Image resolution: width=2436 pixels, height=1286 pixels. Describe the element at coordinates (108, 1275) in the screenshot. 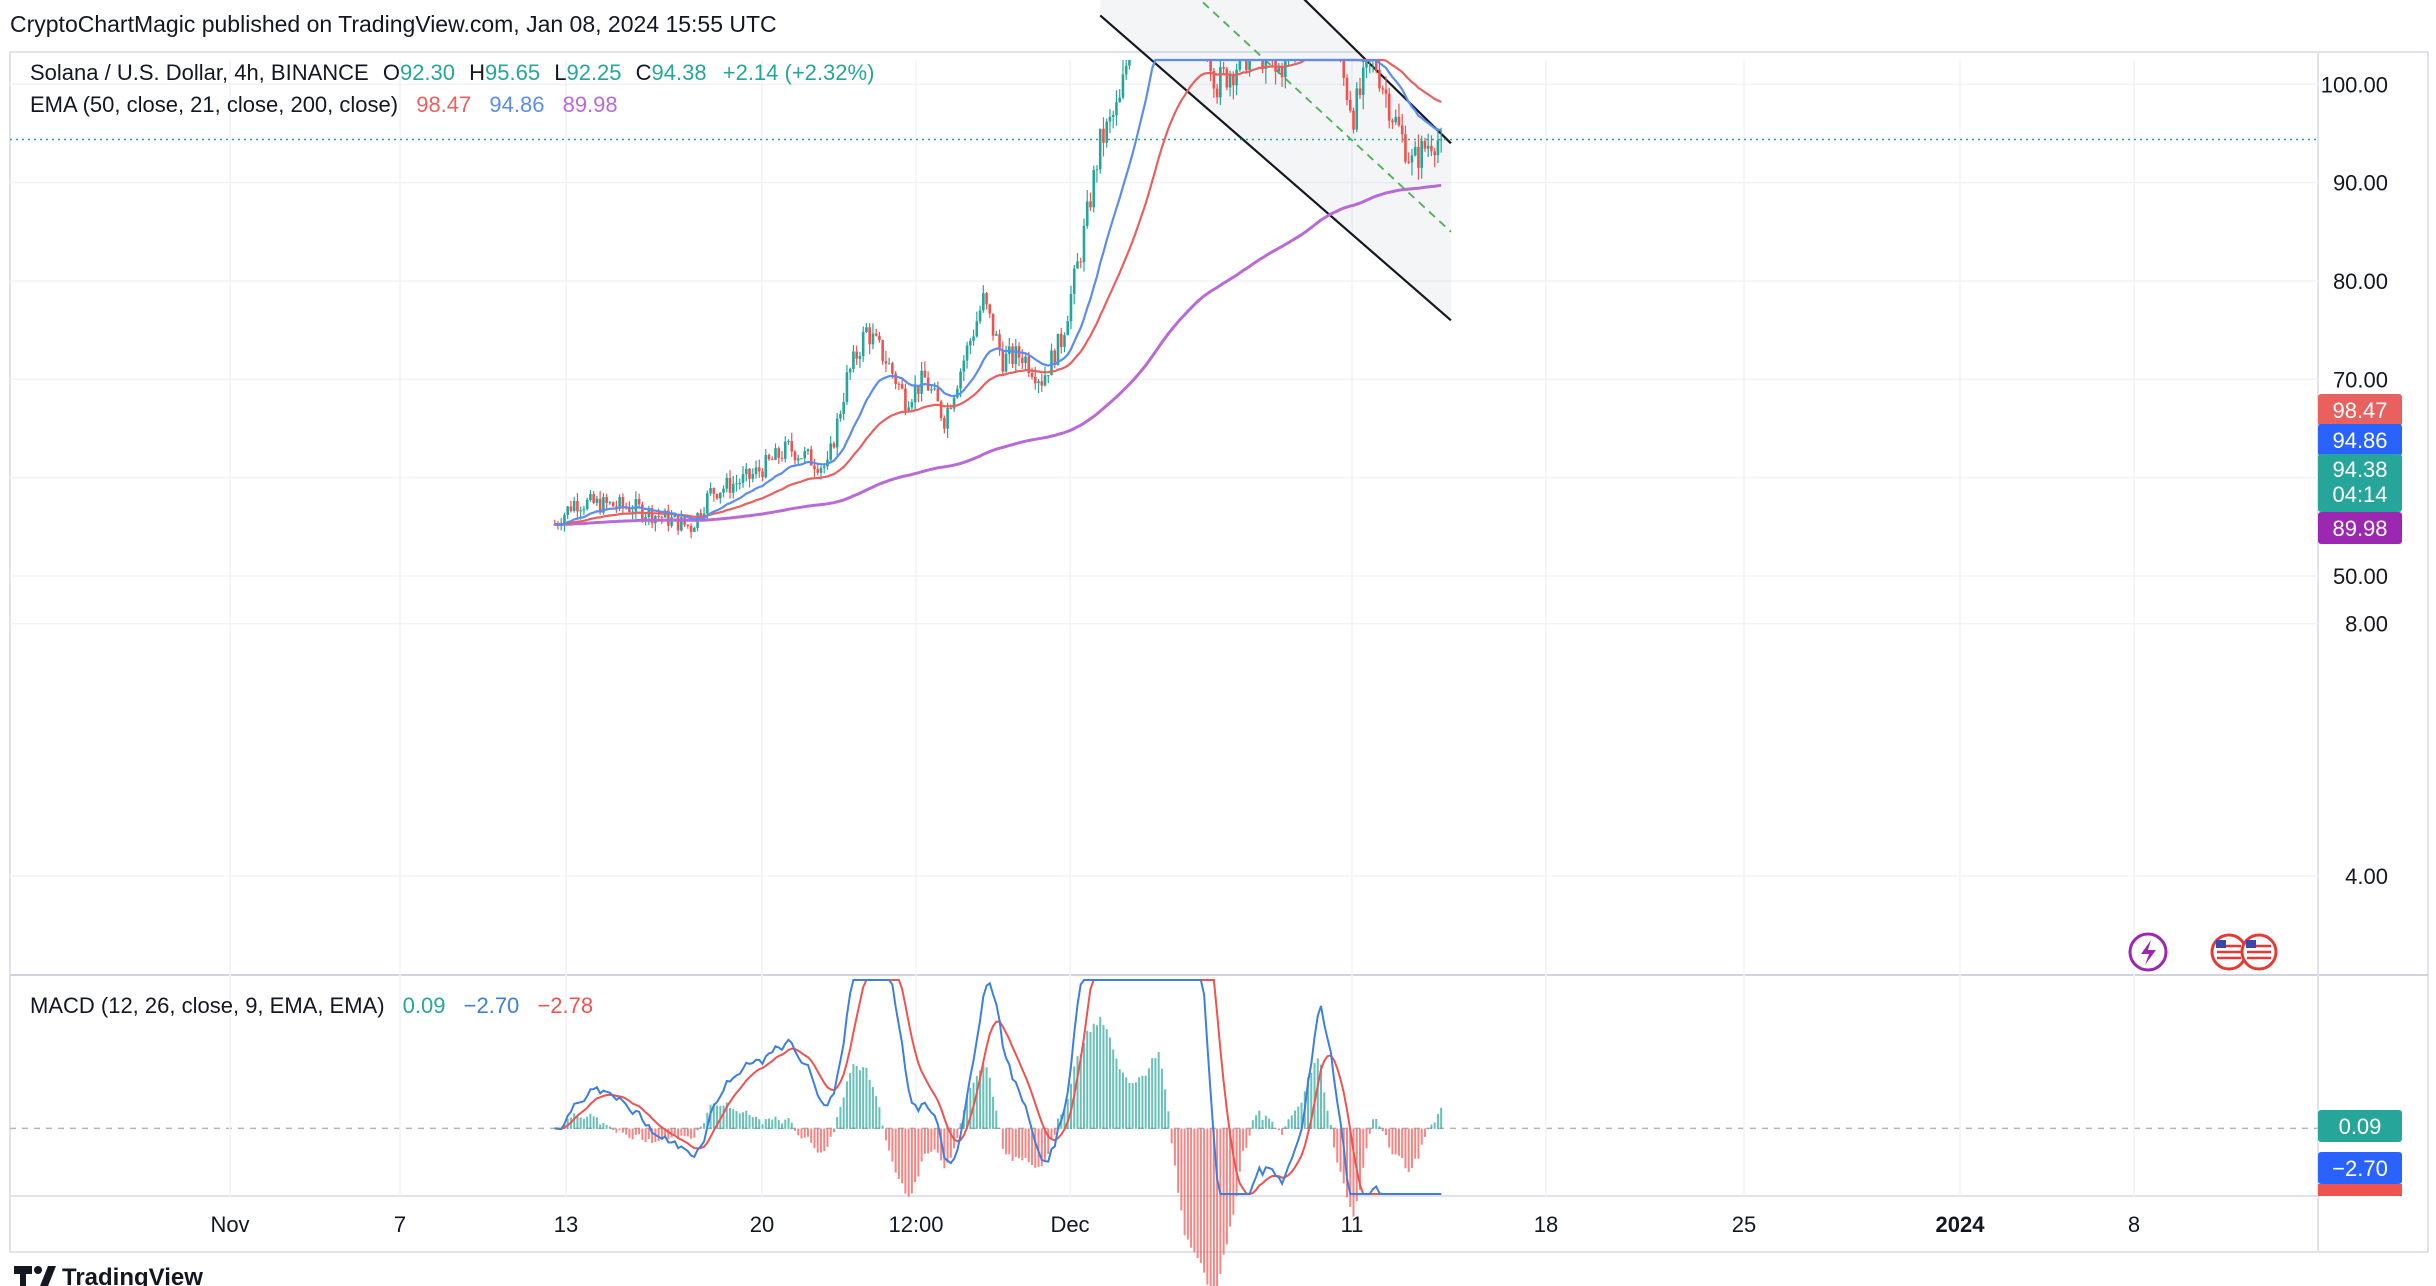

I see `tradingview-logo: TradingView` at that location.